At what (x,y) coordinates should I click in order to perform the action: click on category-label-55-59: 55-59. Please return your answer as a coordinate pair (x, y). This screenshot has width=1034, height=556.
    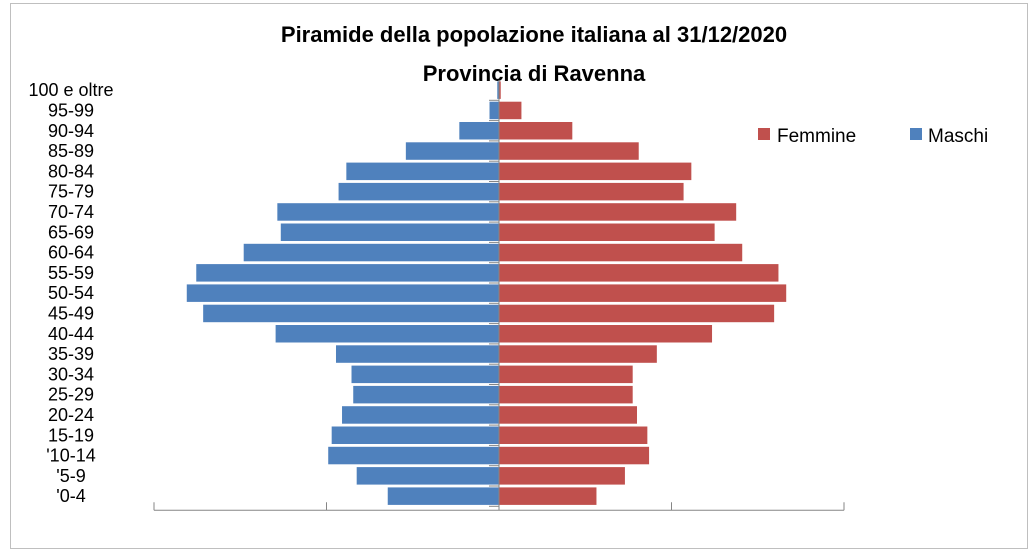
    Looking at the image, I should click on (71, 273).